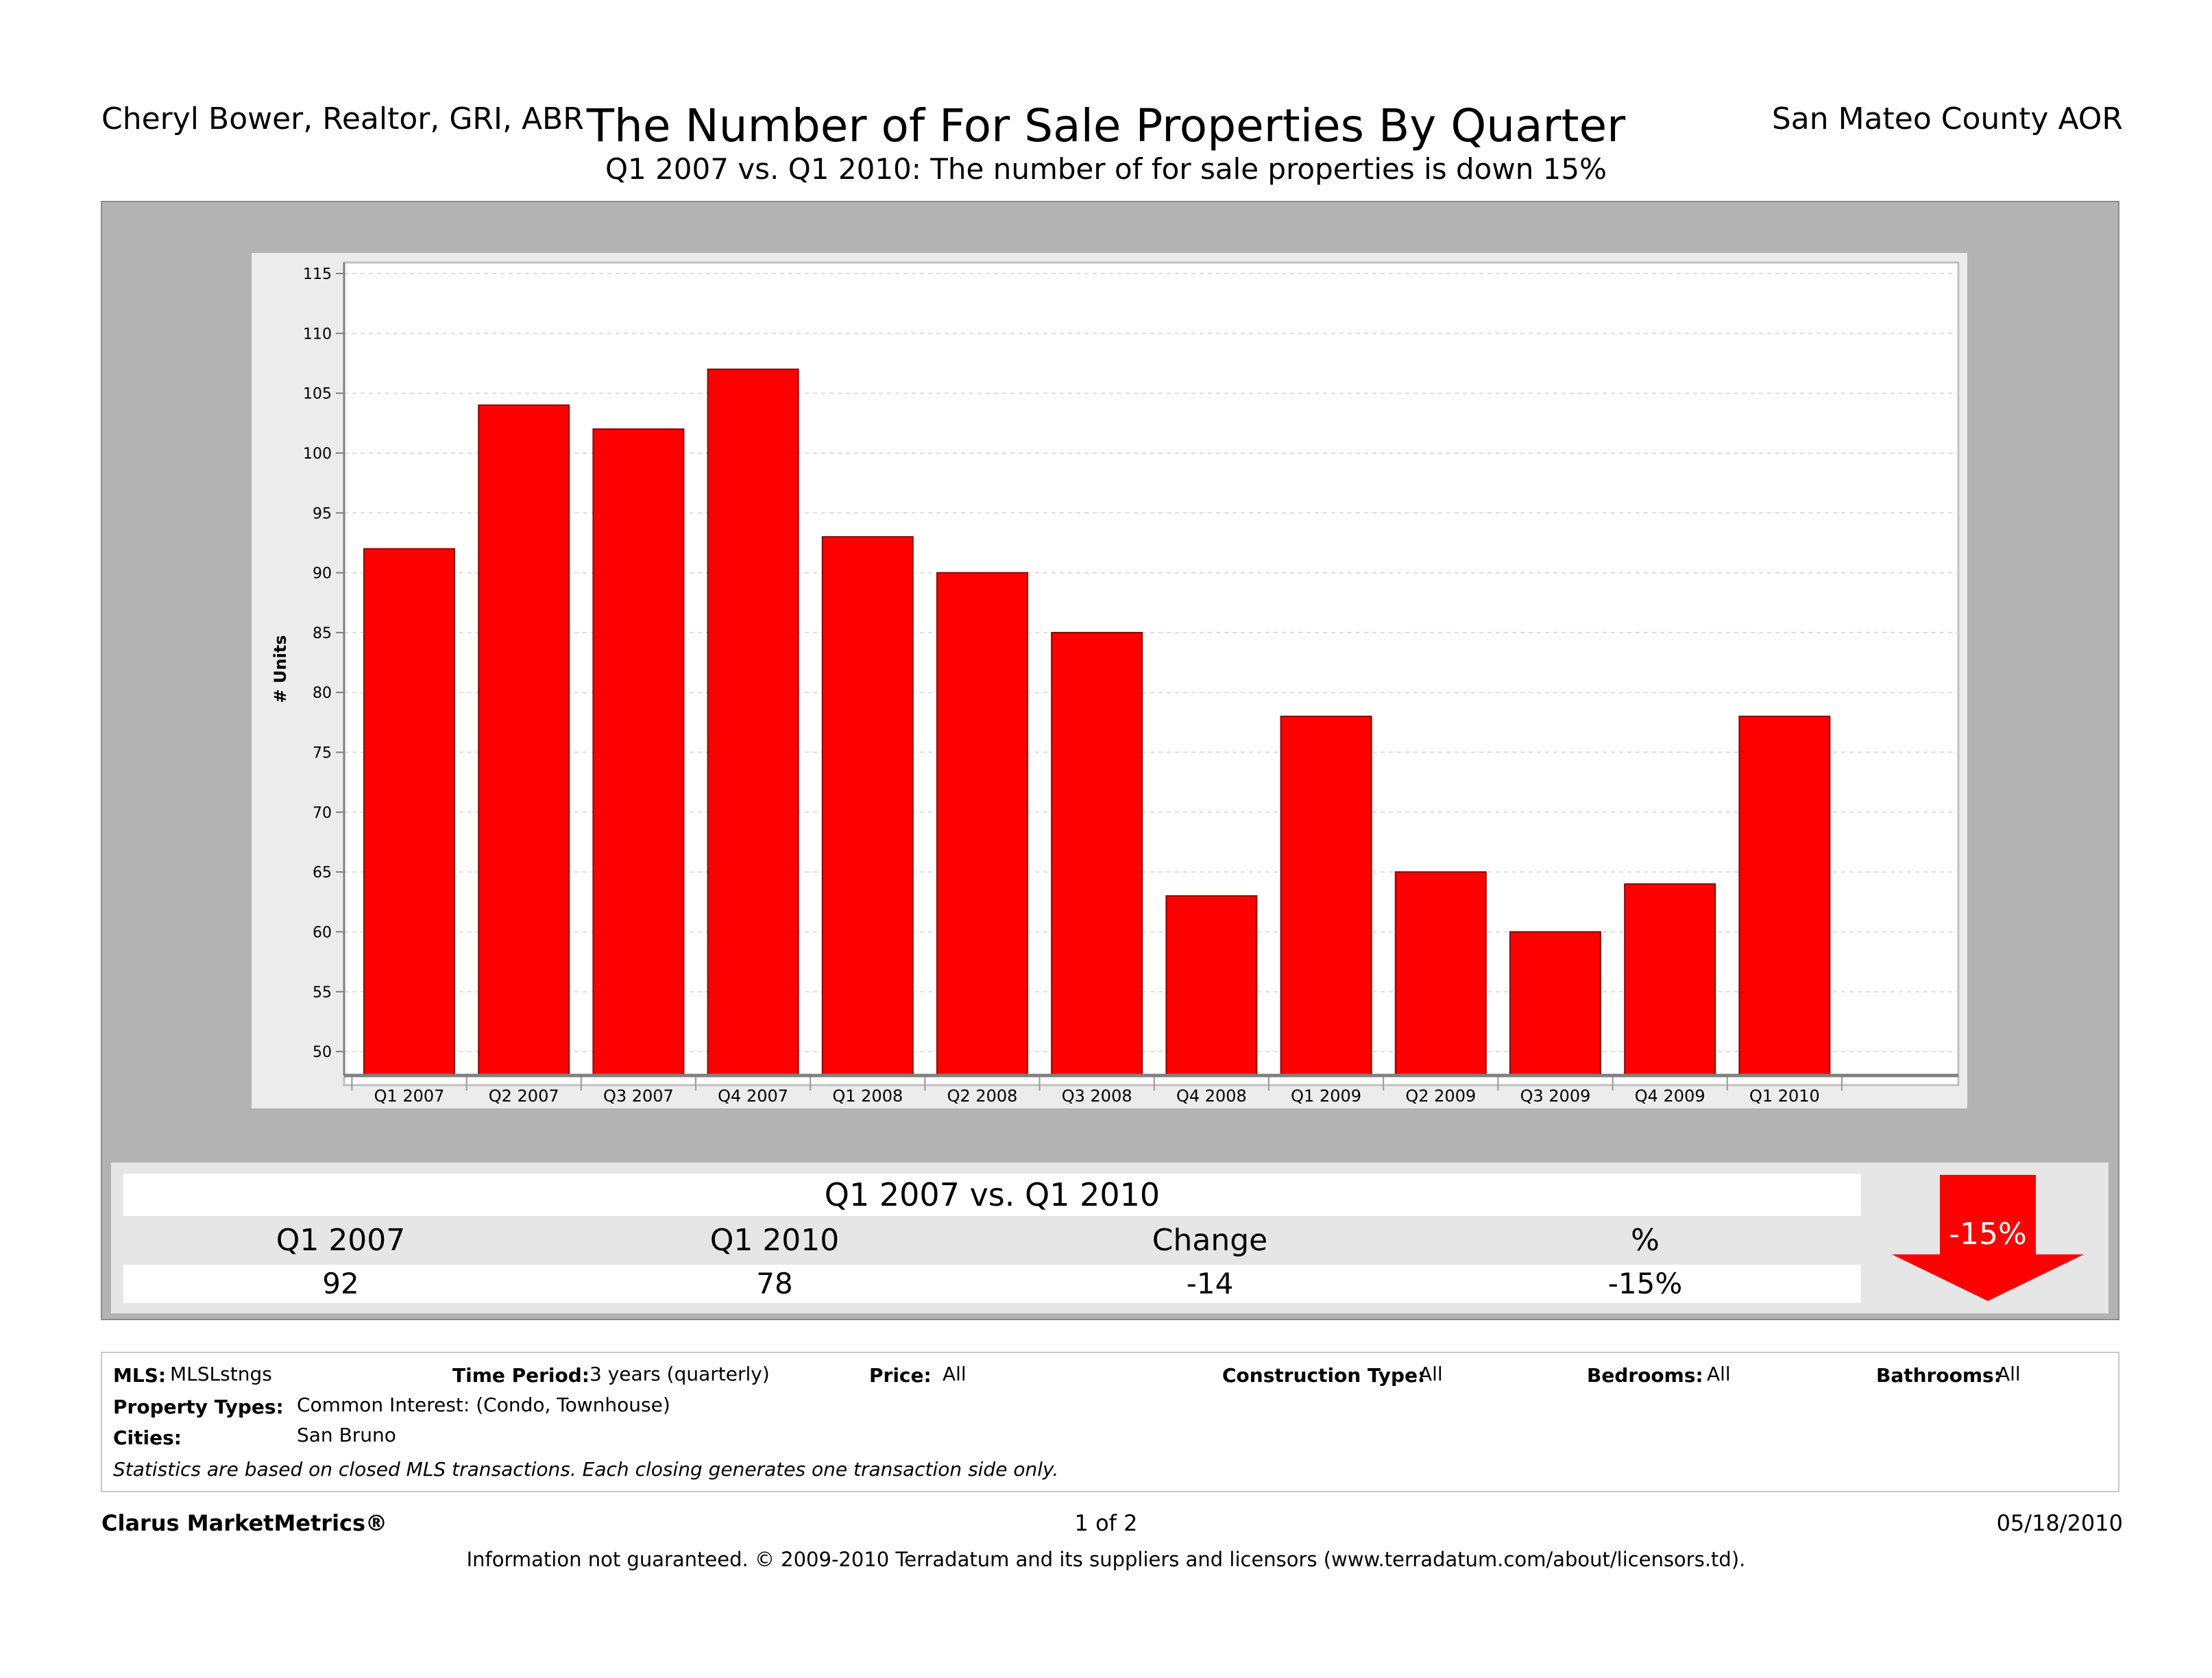 The width and height of the screenshot is (2212, 1678). I want to click on y-tick-label: 50, so click(322, 1052).